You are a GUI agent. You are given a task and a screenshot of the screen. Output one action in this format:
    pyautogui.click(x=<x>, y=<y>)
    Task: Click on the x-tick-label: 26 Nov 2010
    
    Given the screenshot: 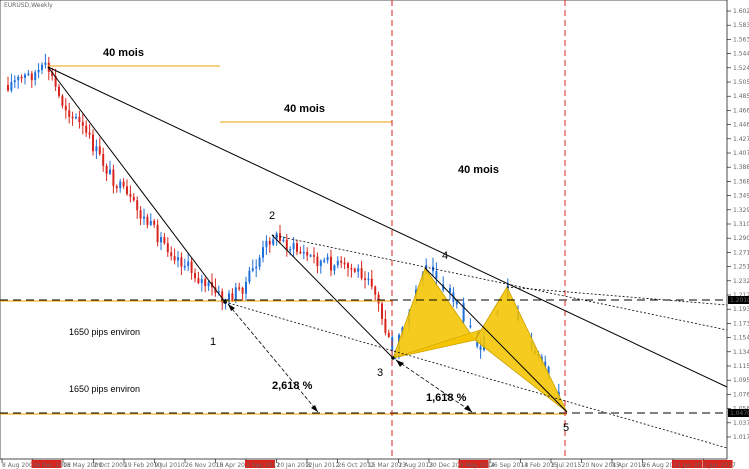 What is the action you would take?
    pyautogui.click(x=204, y=465)
    